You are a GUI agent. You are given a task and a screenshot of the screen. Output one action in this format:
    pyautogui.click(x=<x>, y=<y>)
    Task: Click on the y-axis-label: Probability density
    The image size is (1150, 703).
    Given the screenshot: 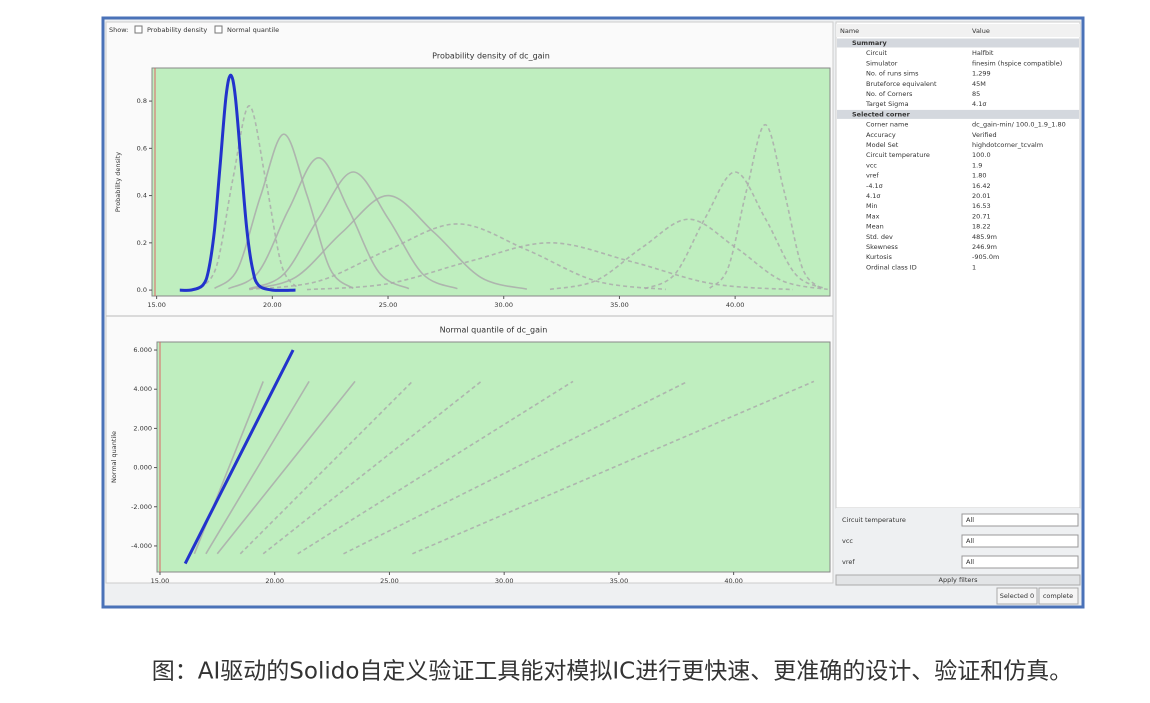 What is the action you would take?
    pyautogui.click(x=118, y=182)
    